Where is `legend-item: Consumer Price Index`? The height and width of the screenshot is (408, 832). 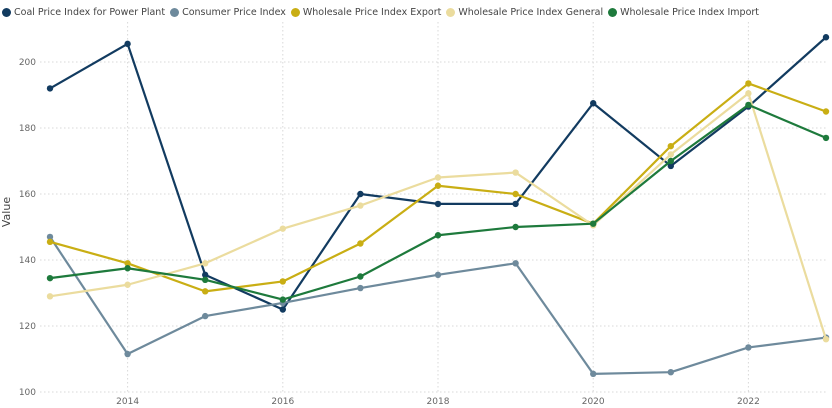
legend-item: Consumer Price Index is located at coordinates (228, 12).